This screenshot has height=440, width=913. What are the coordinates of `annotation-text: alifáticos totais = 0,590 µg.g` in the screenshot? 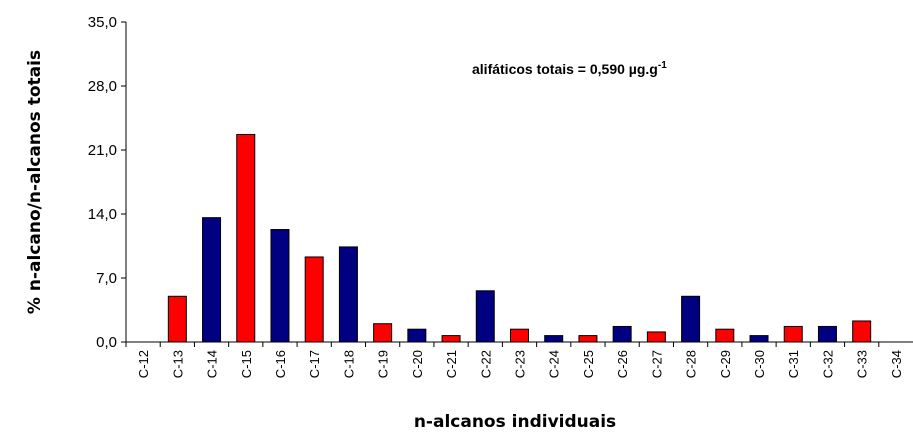 It's located at (565, 69).